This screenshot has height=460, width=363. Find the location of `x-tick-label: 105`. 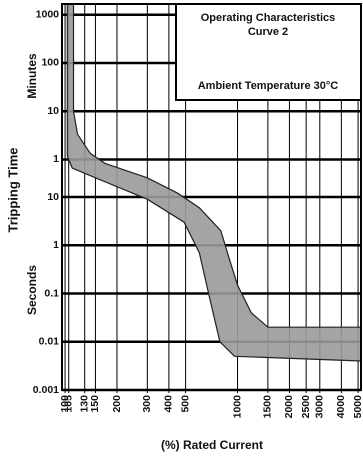

x-tick-label: 105 is located at coordinates (68, 404).